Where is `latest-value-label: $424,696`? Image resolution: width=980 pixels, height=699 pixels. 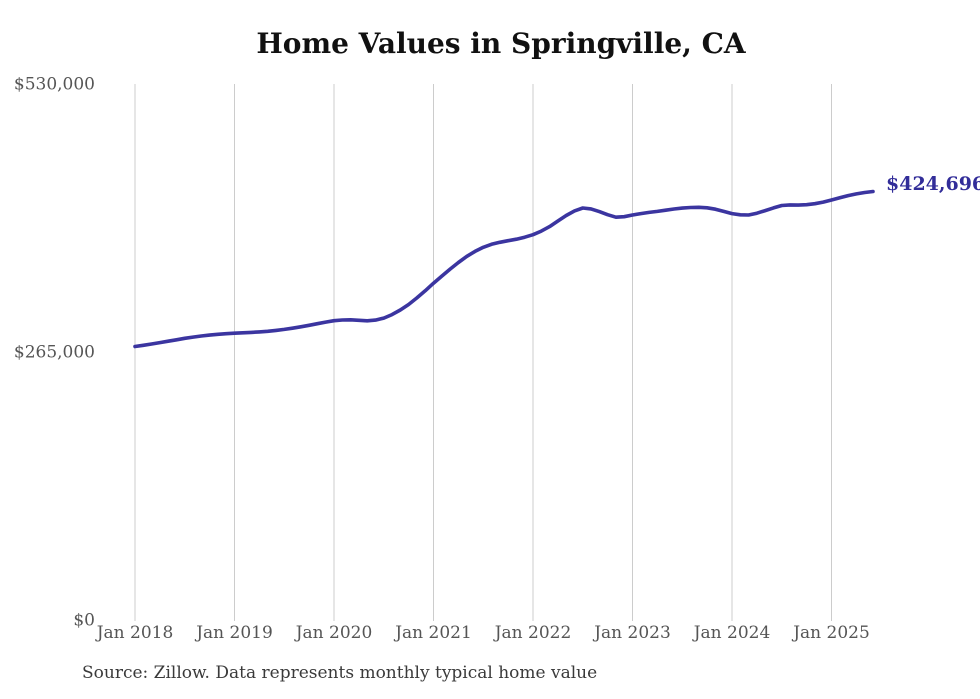 latest-value-label: $424,696 is located at coordinates (933, 184).